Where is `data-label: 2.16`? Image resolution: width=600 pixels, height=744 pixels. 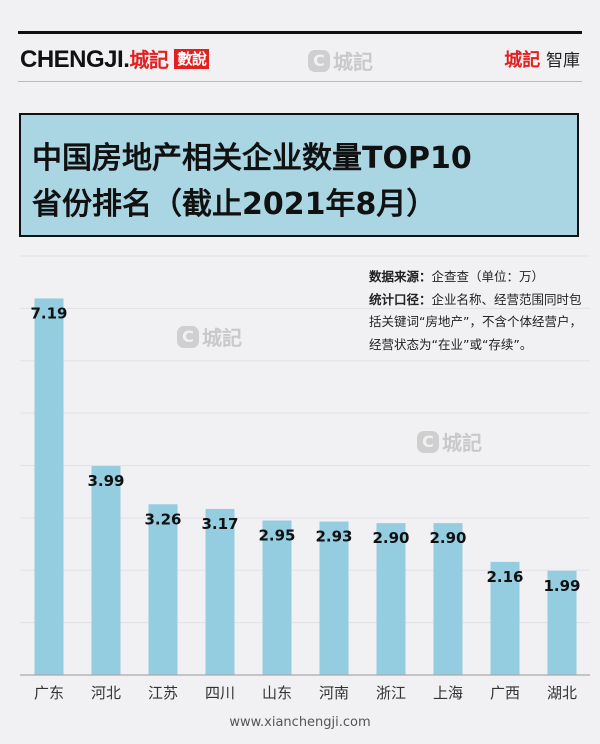 data-label: 2.16 is located at coordinates (504, 577).